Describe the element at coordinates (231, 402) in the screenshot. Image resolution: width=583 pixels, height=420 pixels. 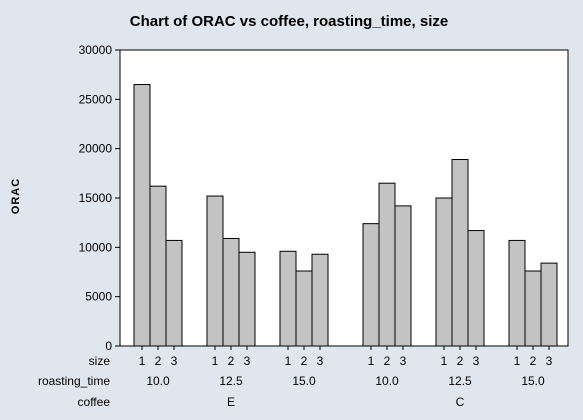
I see `coffee-label: E` at that location.